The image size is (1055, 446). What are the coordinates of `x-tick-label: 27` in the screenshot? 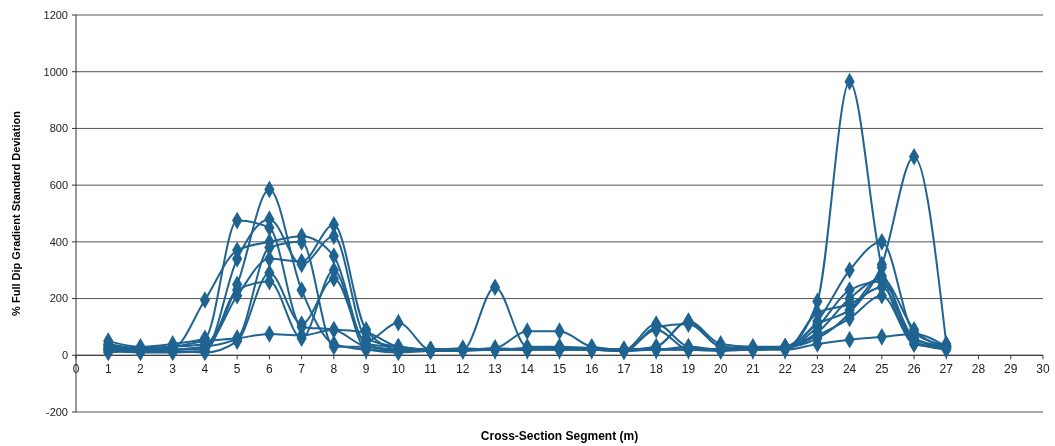 It's located at (946, 369).